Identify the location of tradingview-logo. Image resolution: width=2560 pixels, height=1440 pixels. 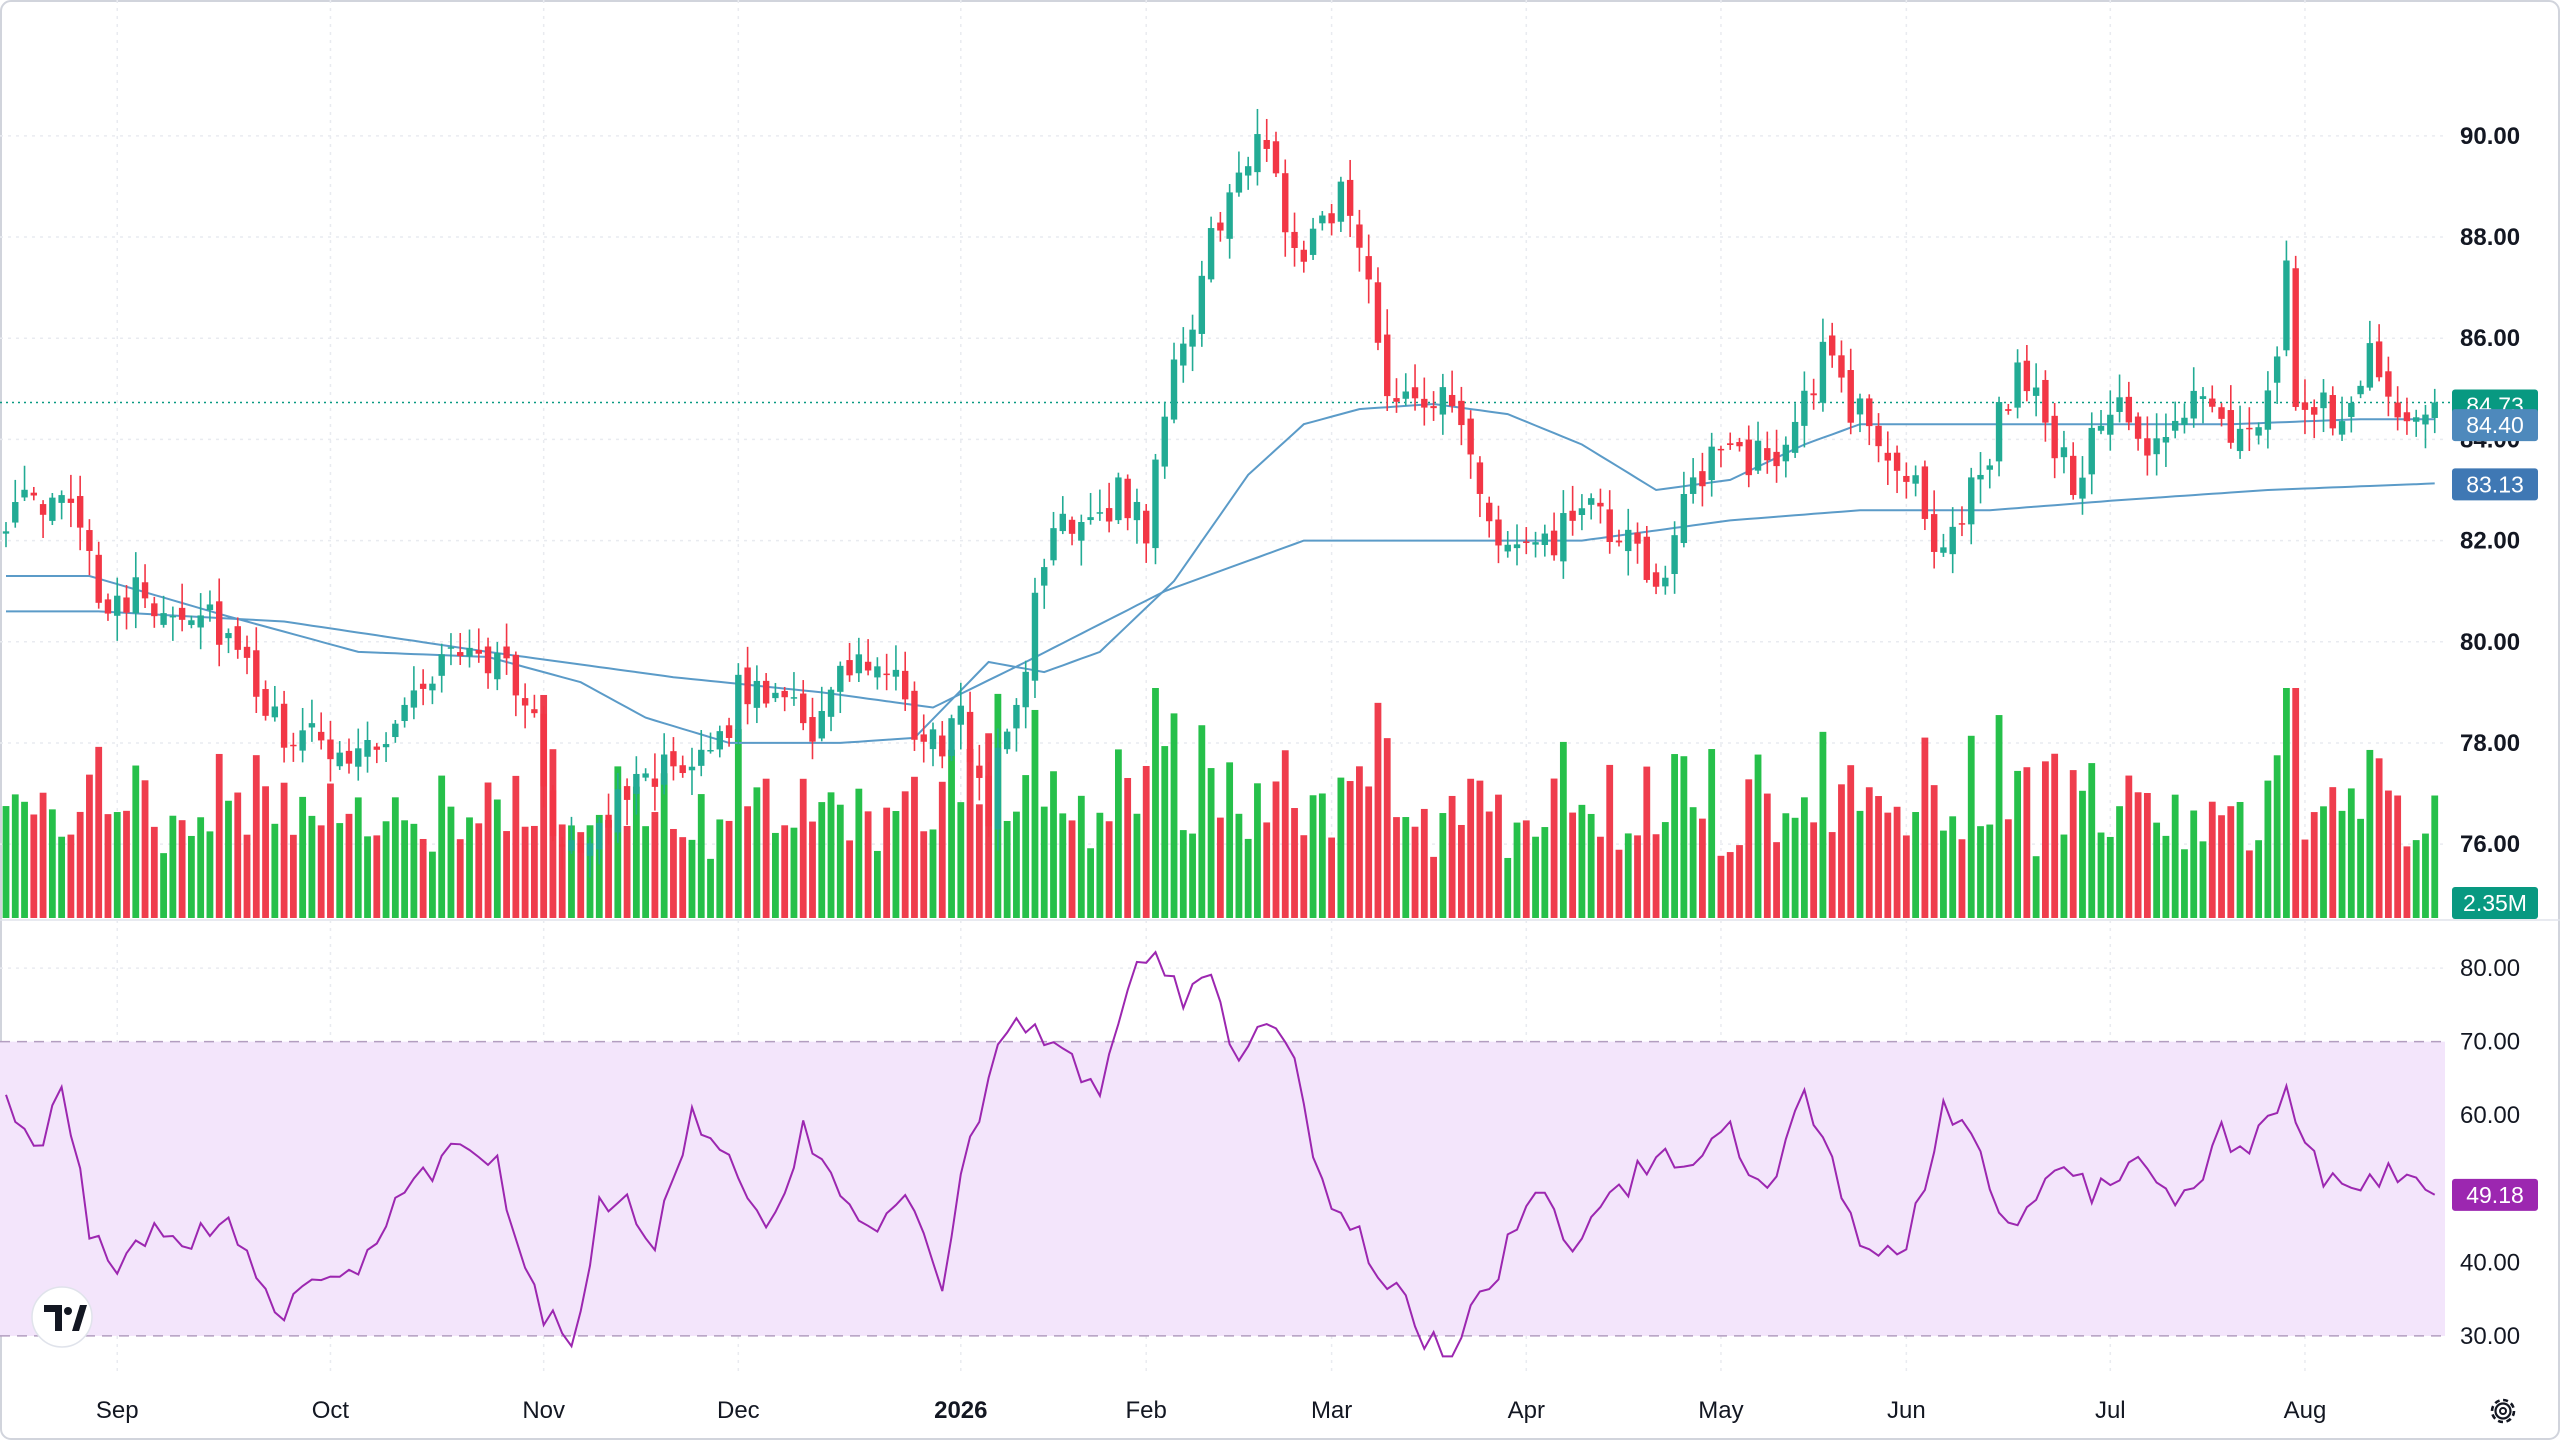
(62, 1317).